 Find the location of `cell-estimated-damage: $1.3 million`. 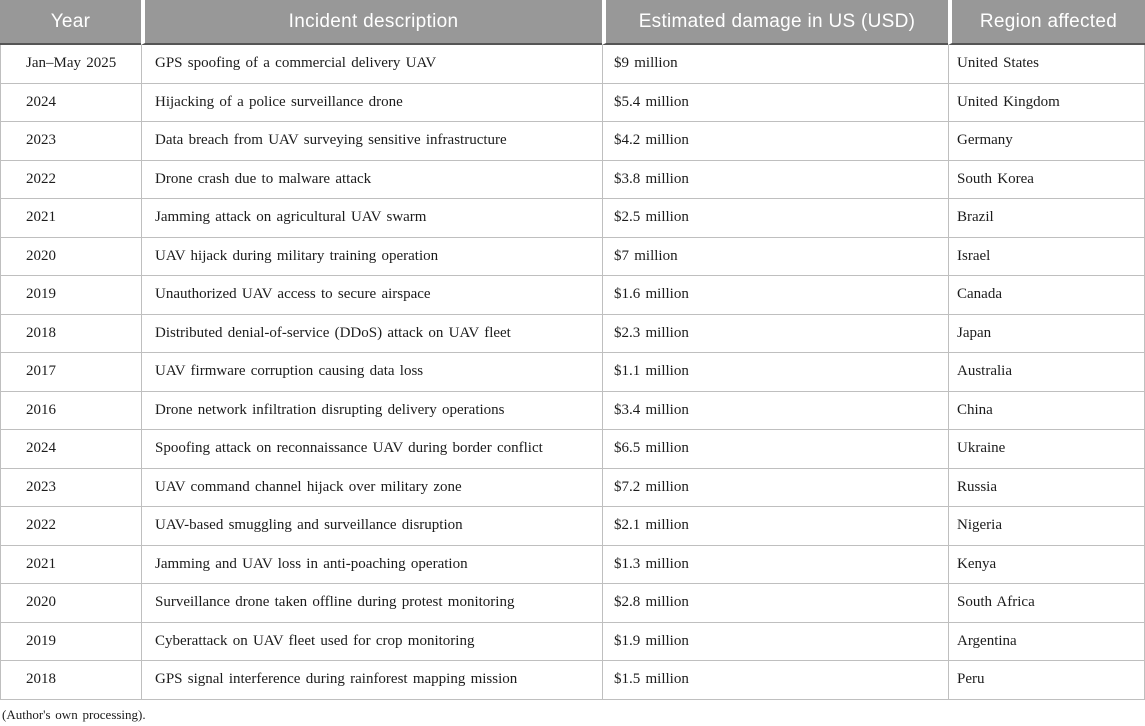

cell-estimated-damage: $1.3 million is located at coordinates (775, 564).